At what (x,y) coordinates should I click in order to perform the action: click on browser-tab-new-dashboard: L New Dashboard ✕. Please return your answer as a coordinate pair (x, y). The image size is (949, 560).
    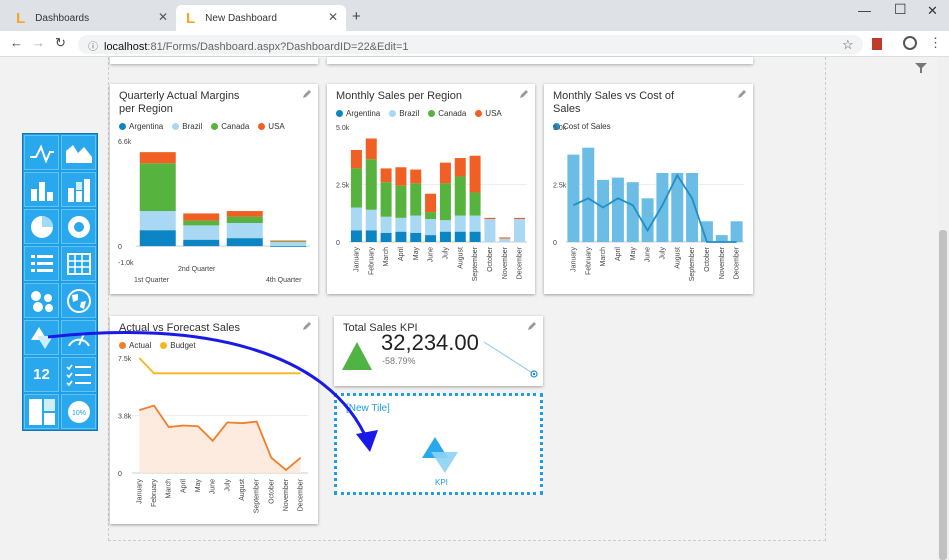
    Looking at the image, I should click on (261, 18).